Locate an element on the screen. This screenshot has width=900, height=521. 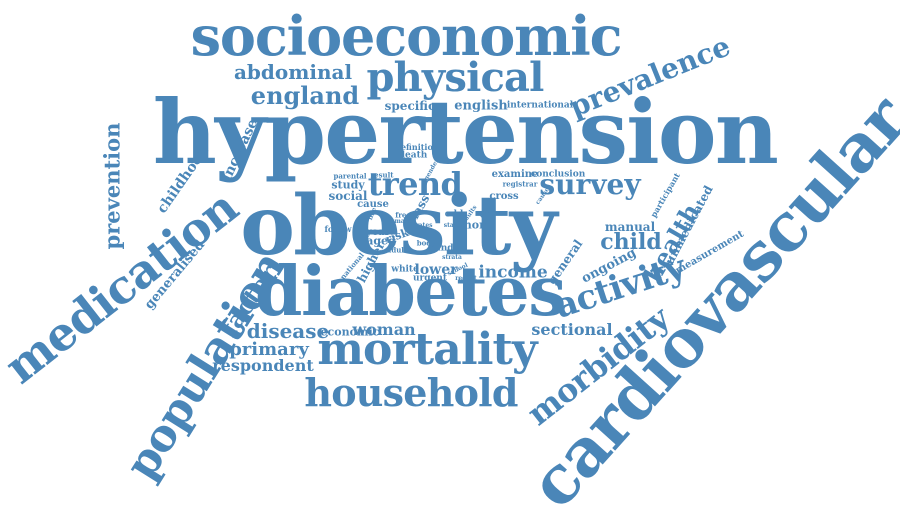
word-england: england is located at coordinates (305, 96).